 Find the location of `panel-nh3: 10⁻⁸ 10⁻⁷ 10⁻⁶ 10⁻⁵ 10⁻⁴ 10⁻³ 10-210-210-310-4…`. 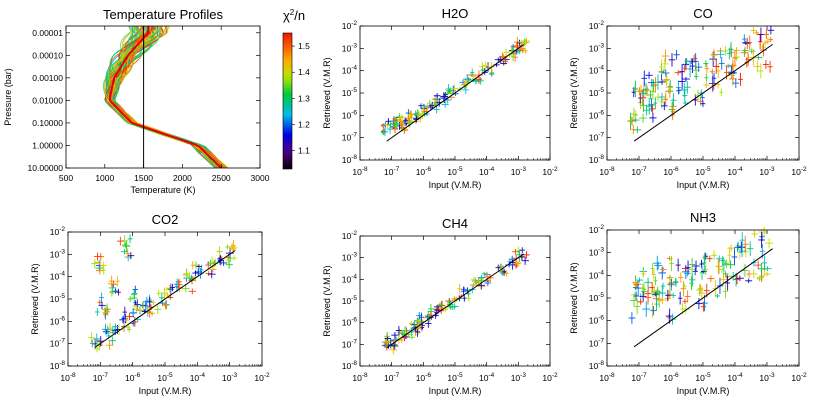

panel-nh3: 10⁻⁸ 10⁻⁷ 10⁻⁶ 10⁻⁵ 10⁻⁴ 10⁻³ 10-210-210-310-4… is located at coordinates (688, 303).